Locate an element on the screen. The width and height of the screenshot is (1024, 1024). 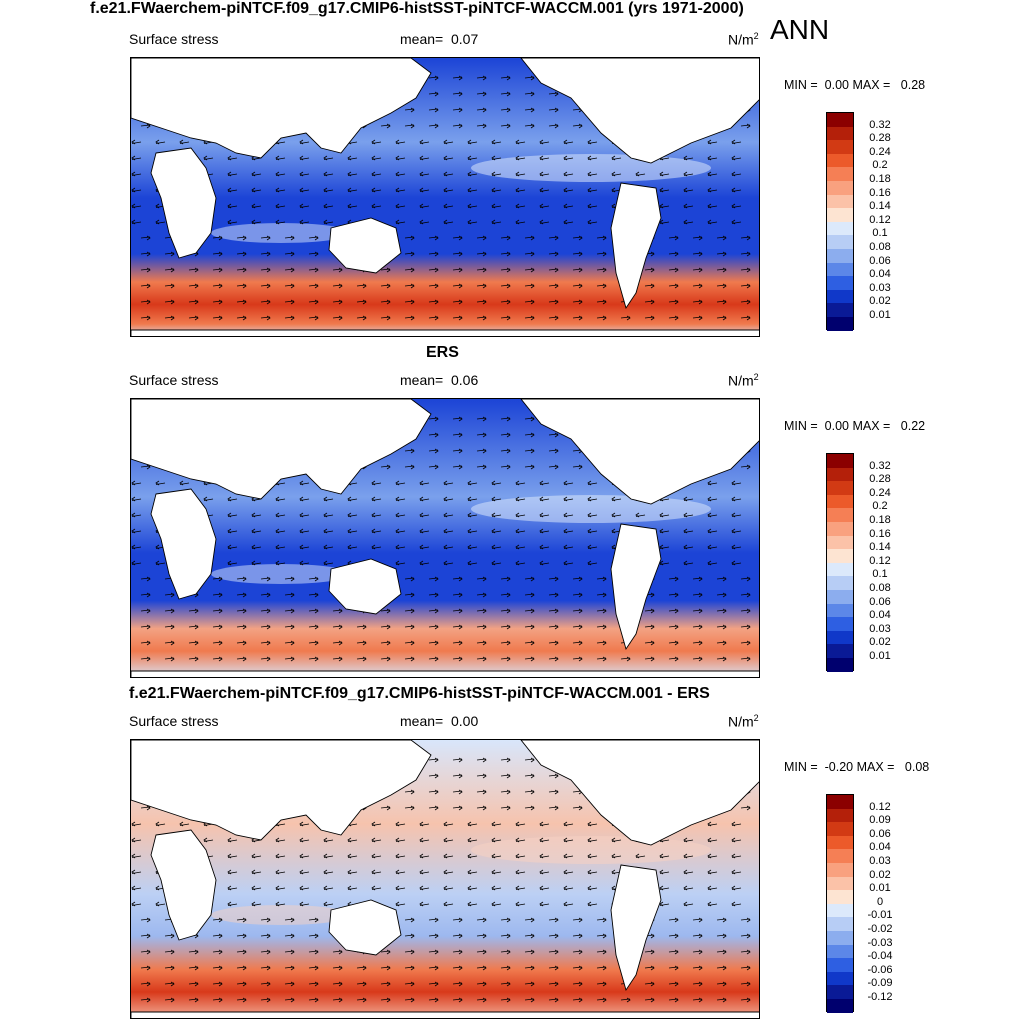
panel2-title: ERS is located at coordinates (442, 352).